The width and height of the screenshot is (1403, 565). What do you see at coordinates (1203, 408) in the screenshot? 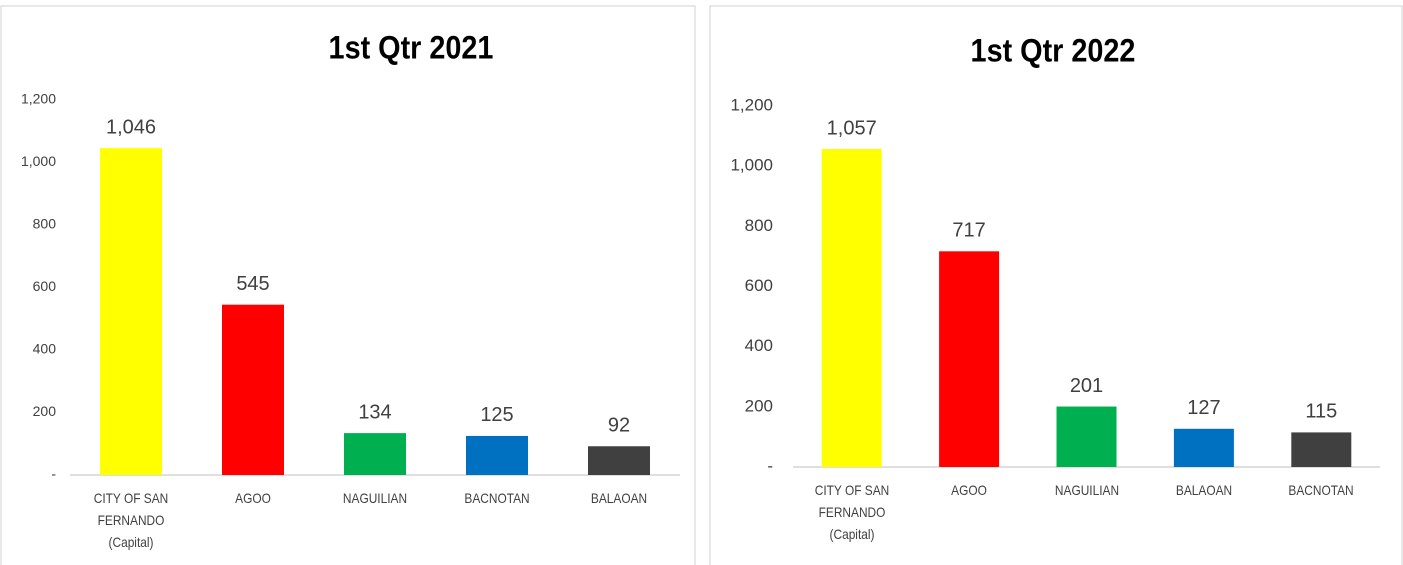
I see `data-label: 127` at bounding box center [1203, 408].